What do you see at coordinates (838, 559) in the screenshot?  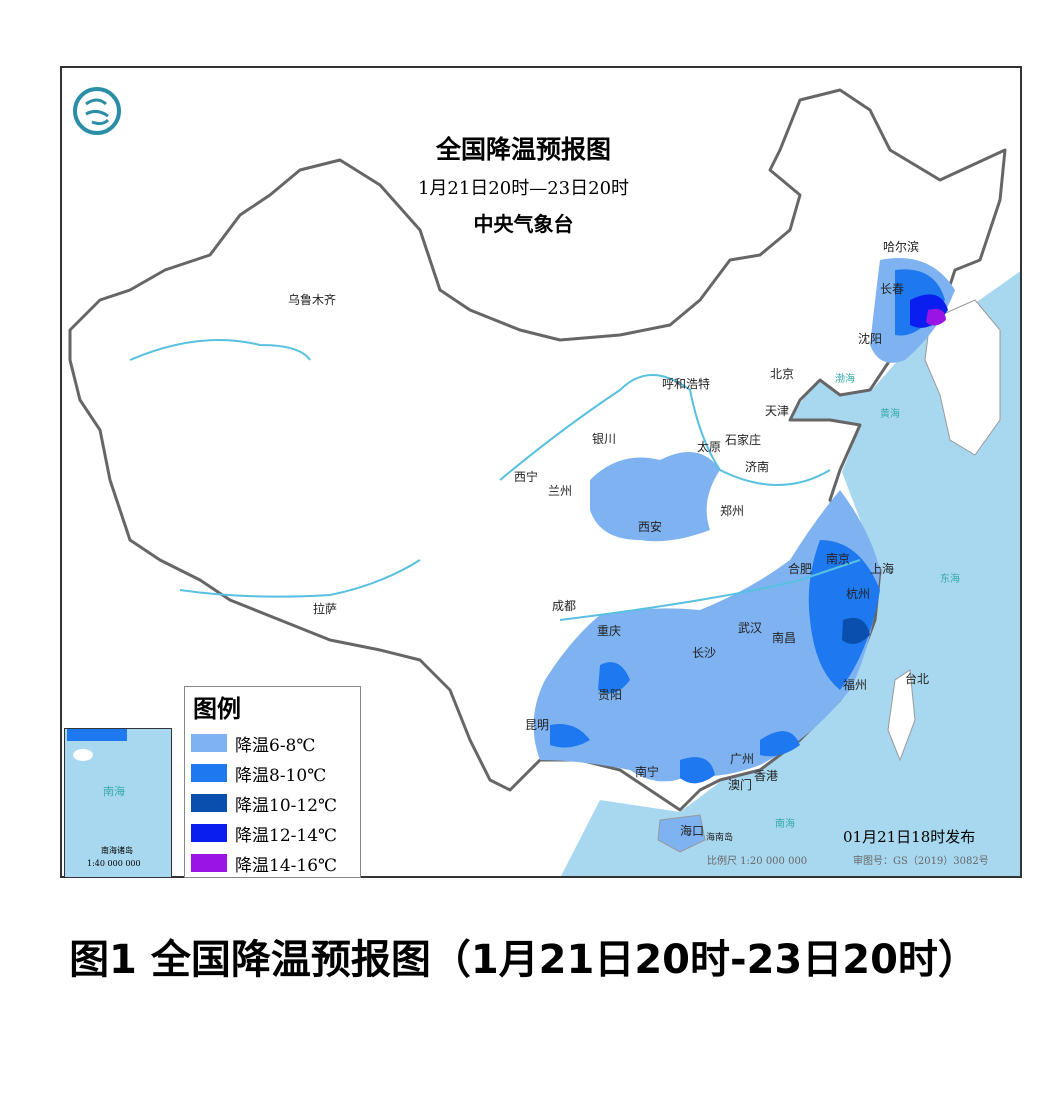 I see `city-label: 南京` at bounding box center [838, 559].